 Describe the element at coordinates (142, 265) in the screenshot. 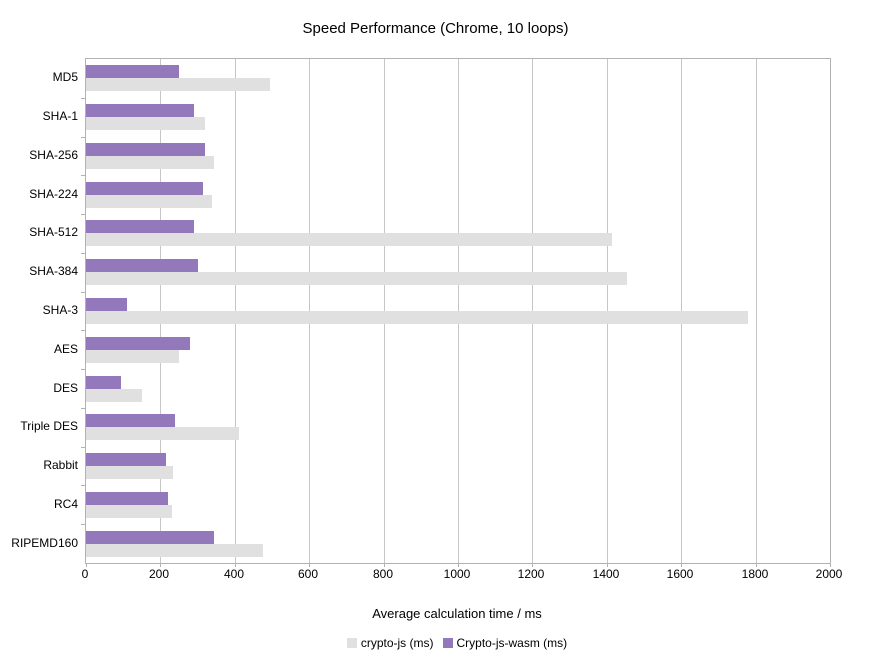

I see `bar-sha-384-crypto-js-wasm` at that location.